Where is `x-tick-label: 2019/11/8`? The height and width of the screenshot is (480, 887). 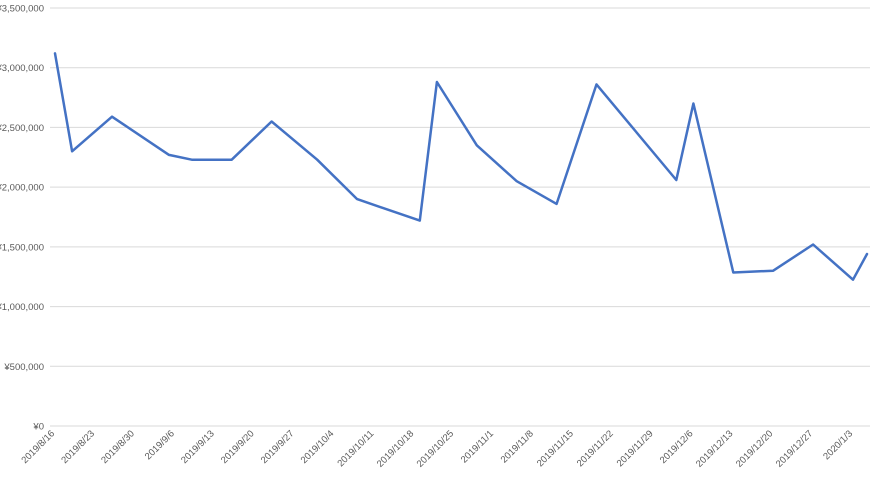 x-tick-label: 2019/11/8 is located at coordinates (517, 446).